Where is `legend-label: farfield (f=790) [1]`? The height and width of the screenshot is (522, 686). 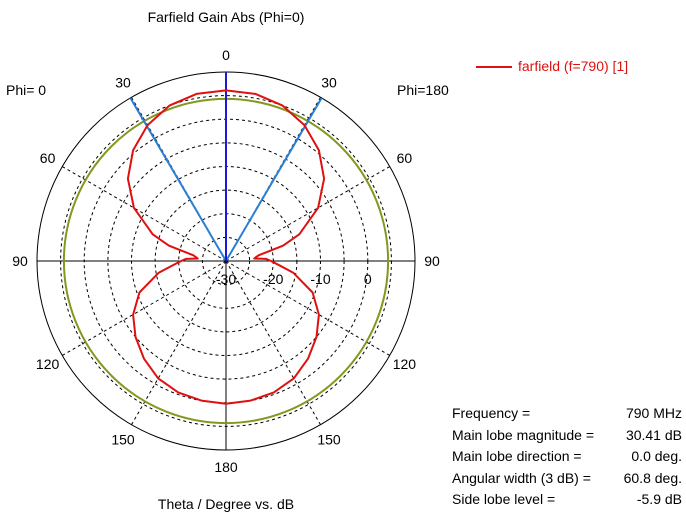
legend-label: farfield (f=790) [1] is located at coordinates (573, 66).